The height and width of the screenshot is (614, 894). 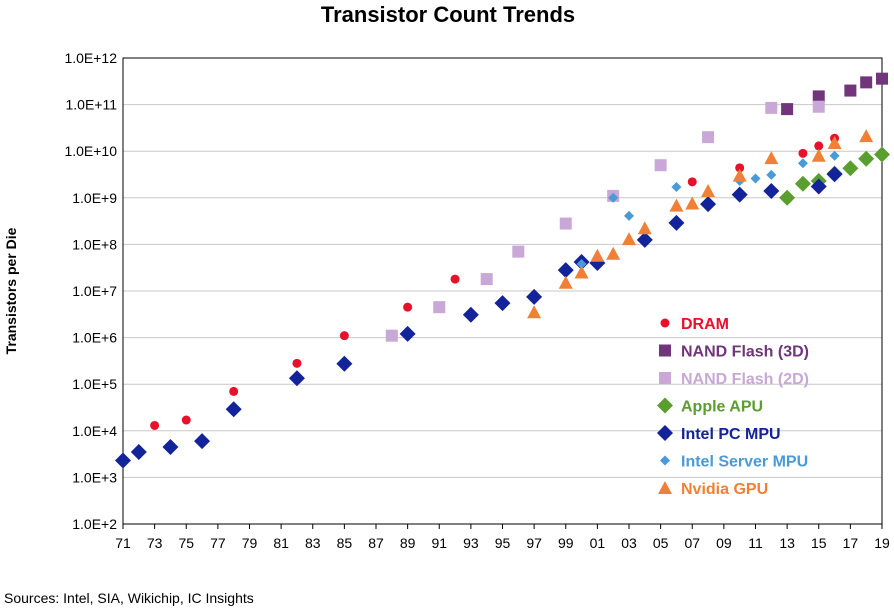 What do you see at coordinates (439, 543) in the screenshot?
I see `x-tick-label: 91` at bounding box center [439, 543].